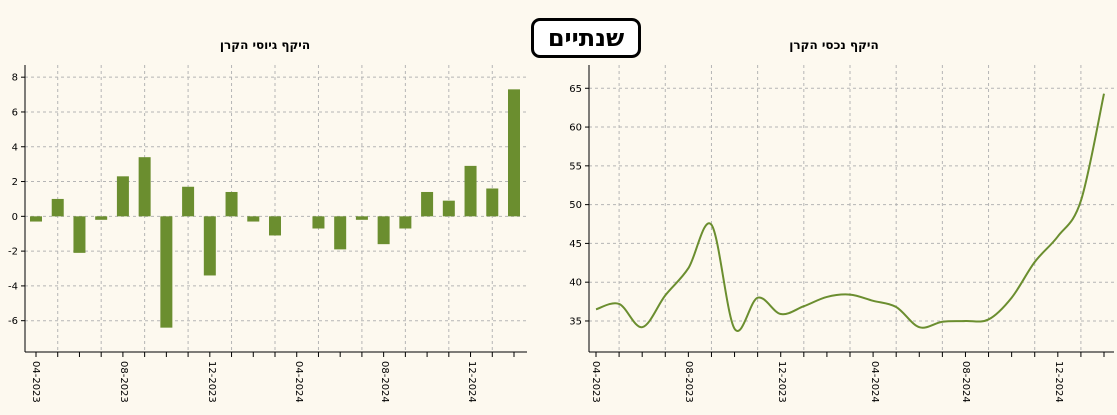  I want to click on flows-x-tick-label: 12-2024, so click(471, 382).